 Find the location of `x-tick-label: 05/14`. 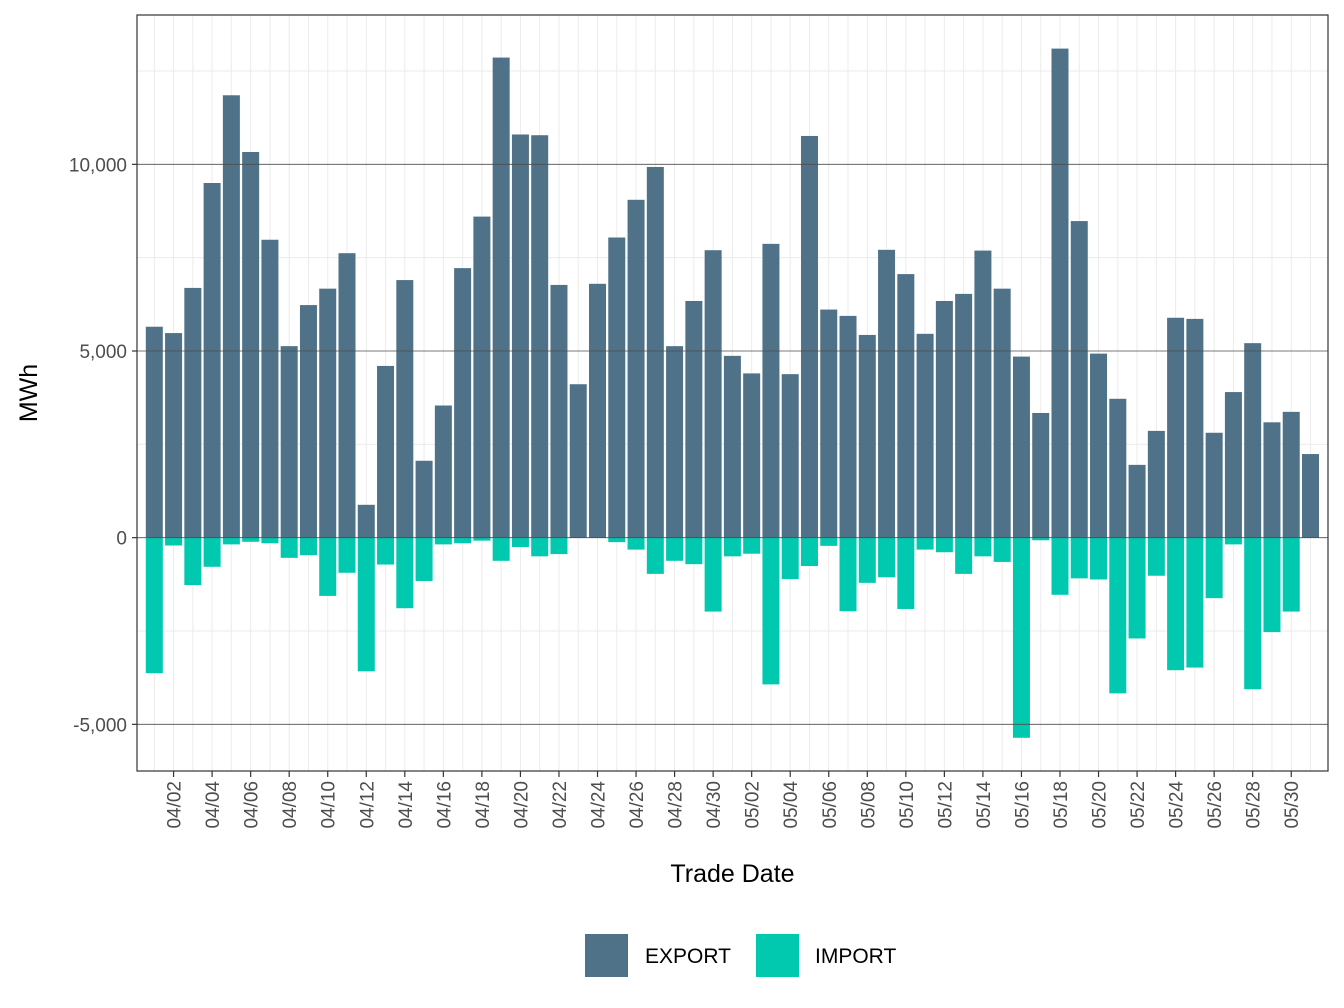

x-tick-label: 05/14 is located at coordinates (984, 805).